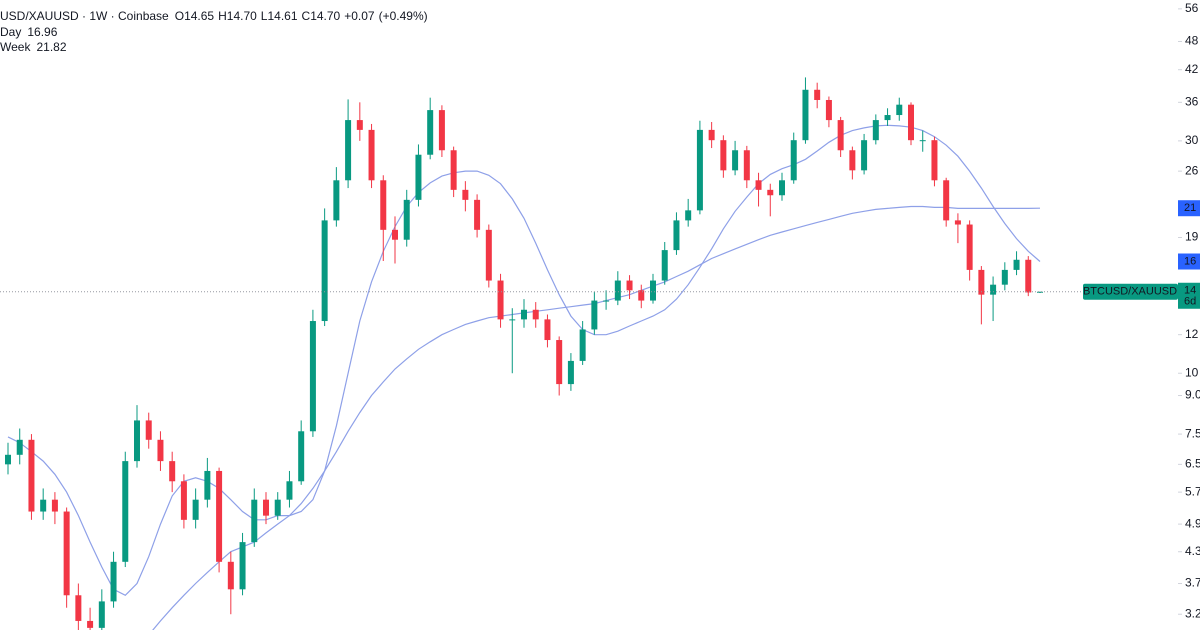 Image resolution: width=1200 pixels, height=630 pixels. I want to click on y-tick-label: 9.0, so click(1192, 395).